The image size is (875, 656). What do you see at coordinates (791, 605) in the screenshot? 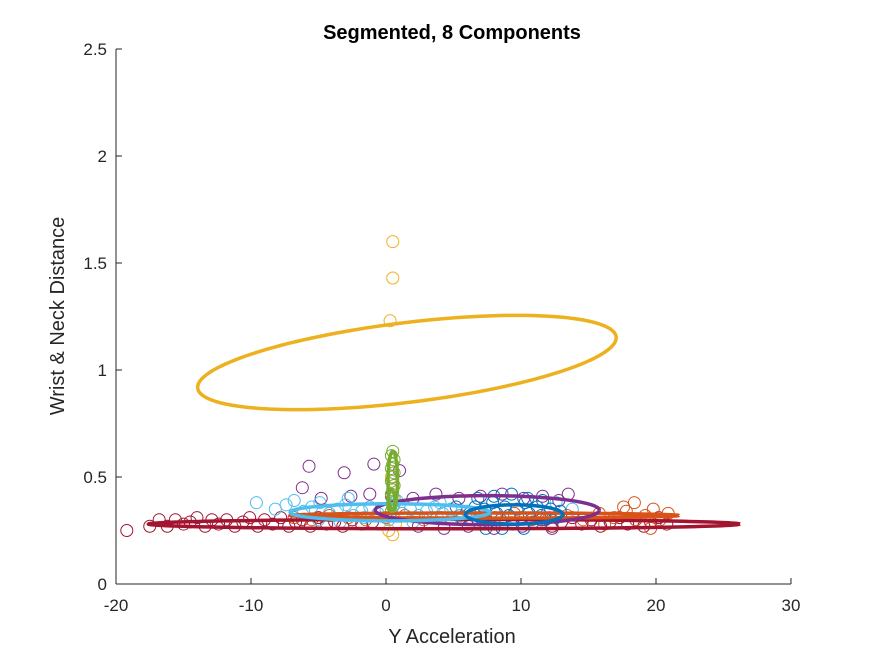
I see `x-tick-label: 30` at bounding box center [791, 605].